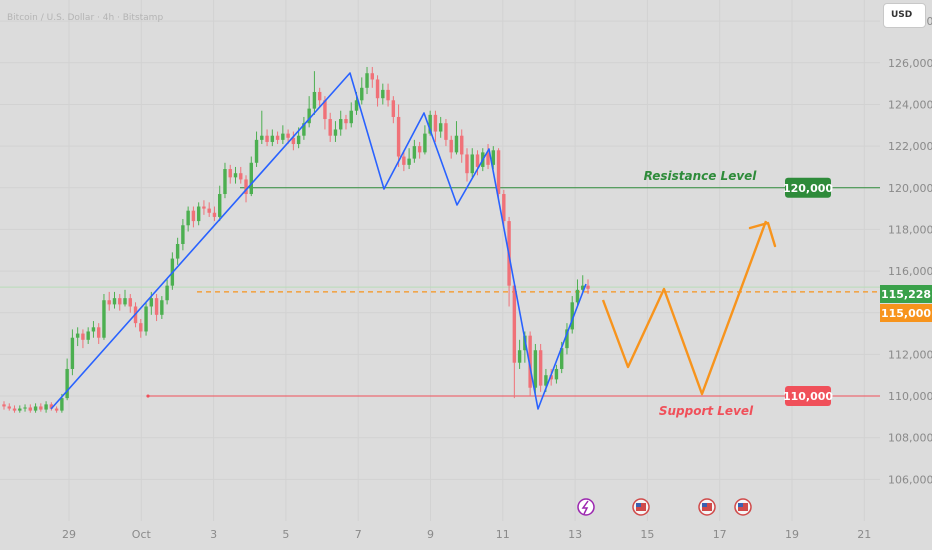  Describe the element at coordinates (864, 534) in the screenshot. I see `x-tick-label: 21` at that location.